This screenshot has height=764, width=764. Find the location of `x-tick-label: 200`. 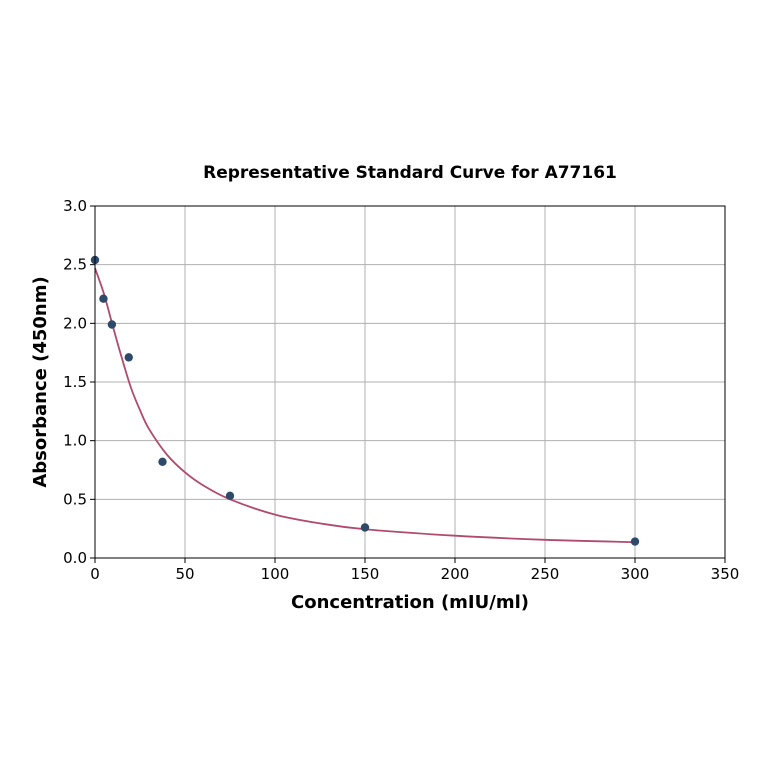

x-tick-label: 200 is located at coordinates (455, 574).